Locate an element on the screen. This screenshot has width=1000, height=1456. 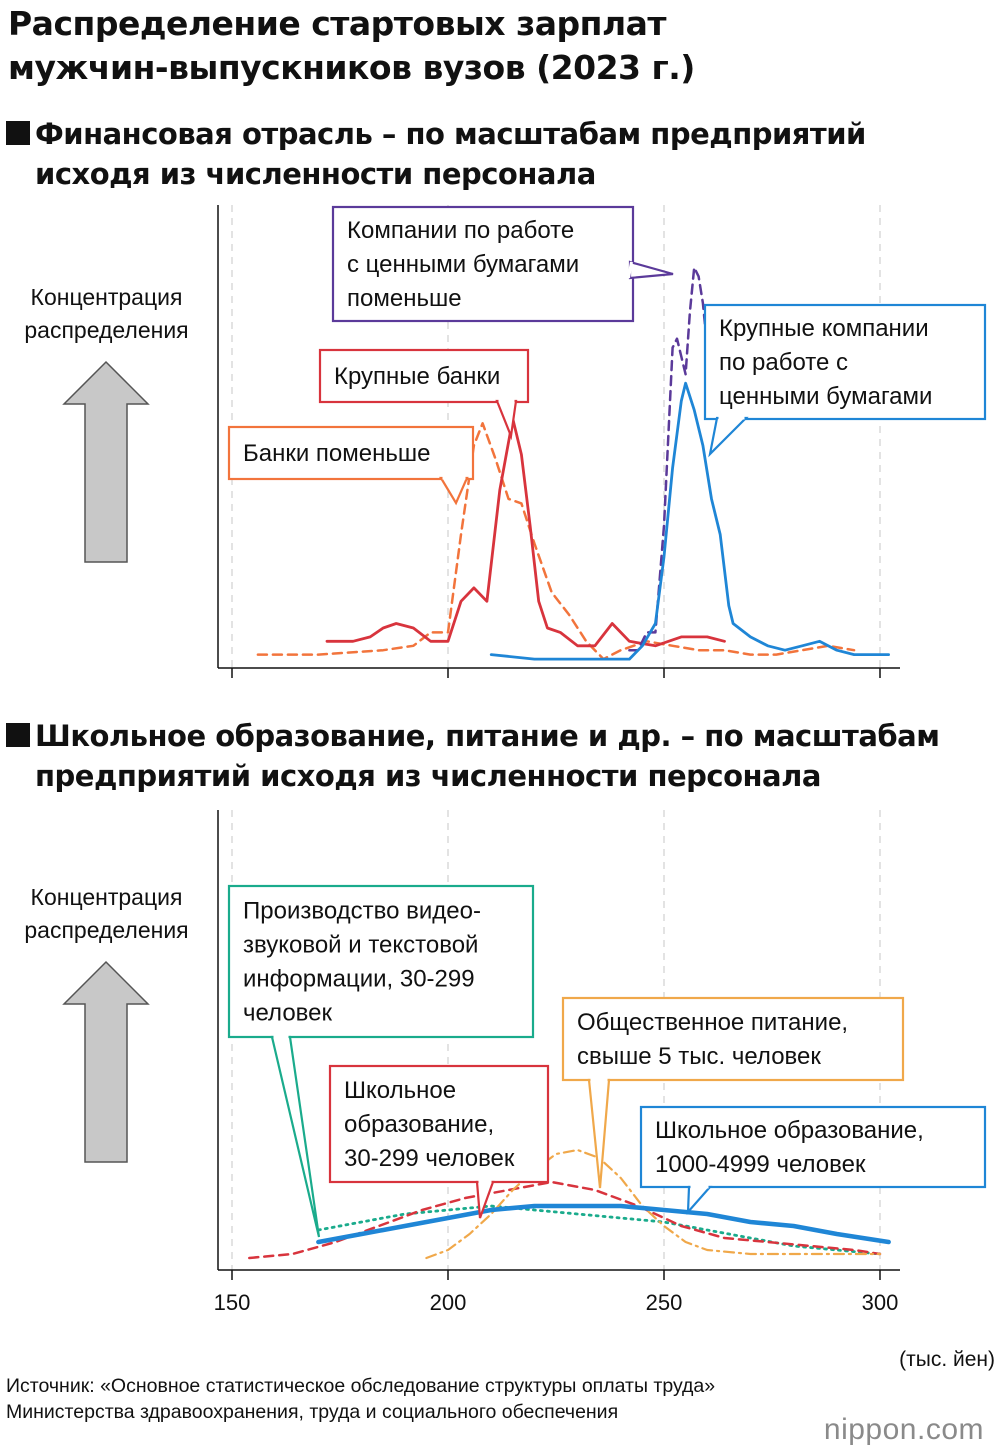
series-label: 1000-4999 человек is located at coordinates (760, 1164).